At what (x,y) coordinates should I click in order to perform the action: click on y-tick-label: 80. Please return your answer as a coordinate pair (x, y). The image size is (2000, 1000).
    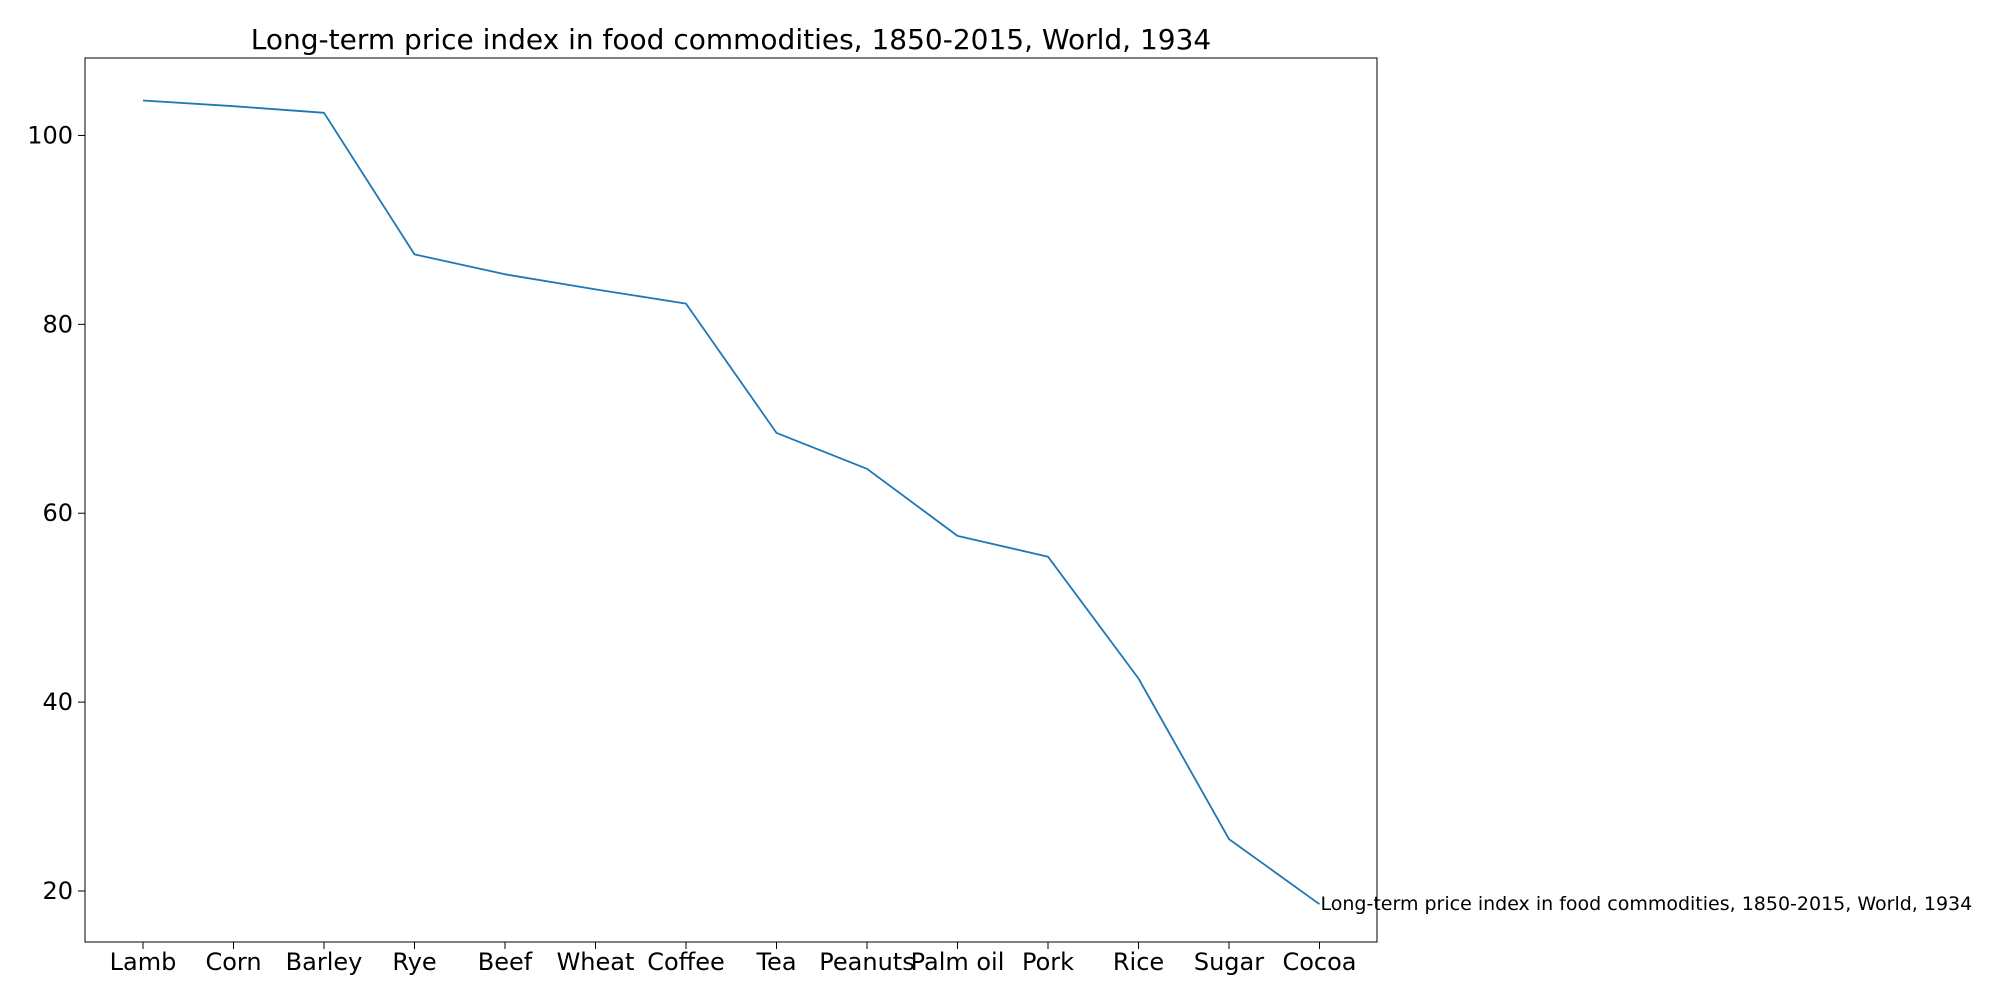
    Looking at the image, I should click on (57, 324).